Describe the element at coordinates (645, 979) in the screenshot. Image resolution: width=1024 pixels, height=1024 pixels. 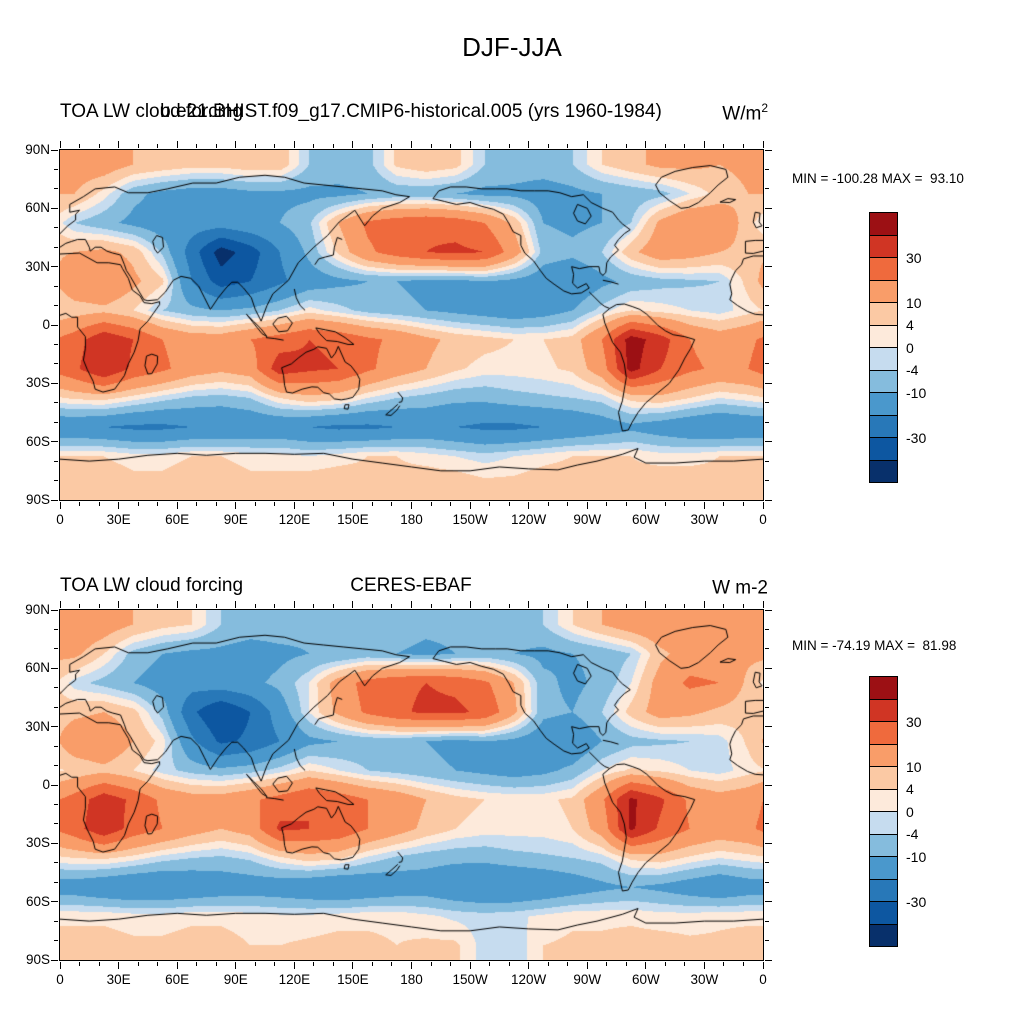
I see `lon-axis-label: 60W` at that location.